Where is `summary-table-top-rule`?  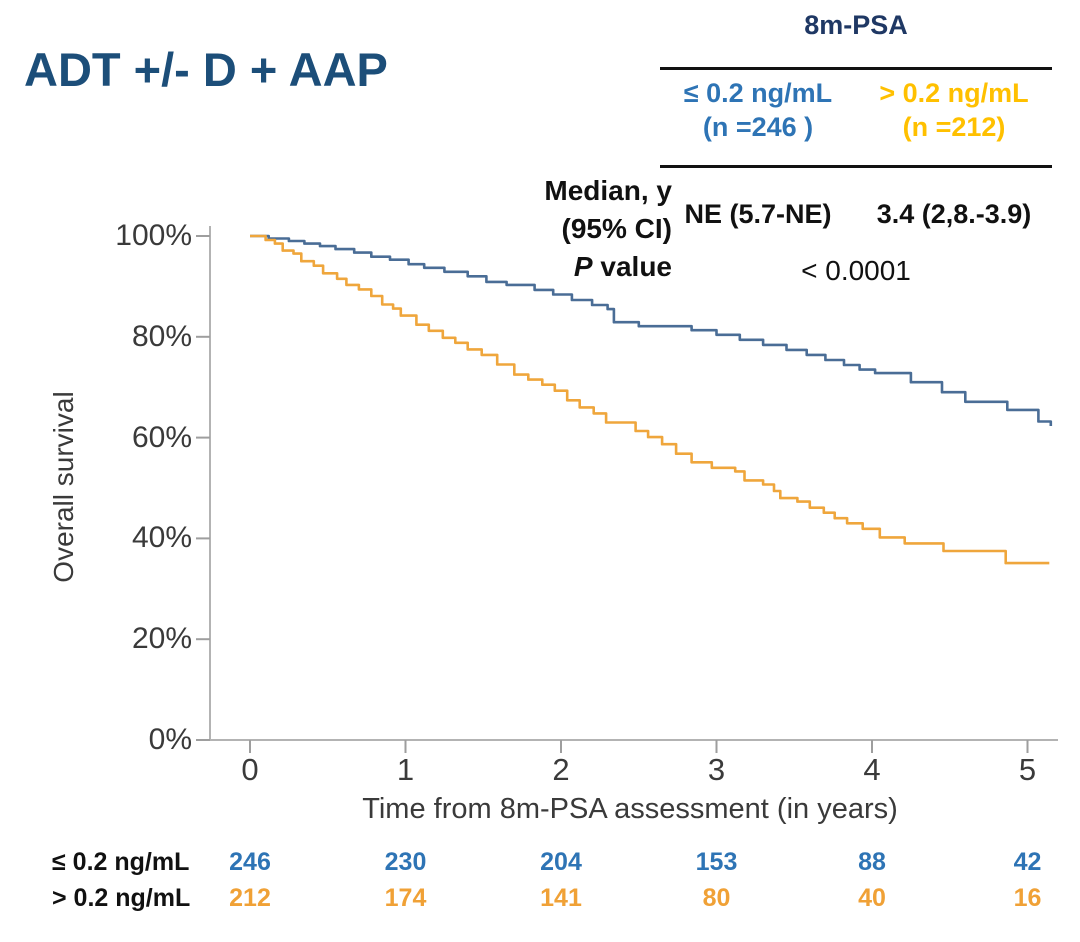 summary-table-top-rule is located at coordinates (856, 68).